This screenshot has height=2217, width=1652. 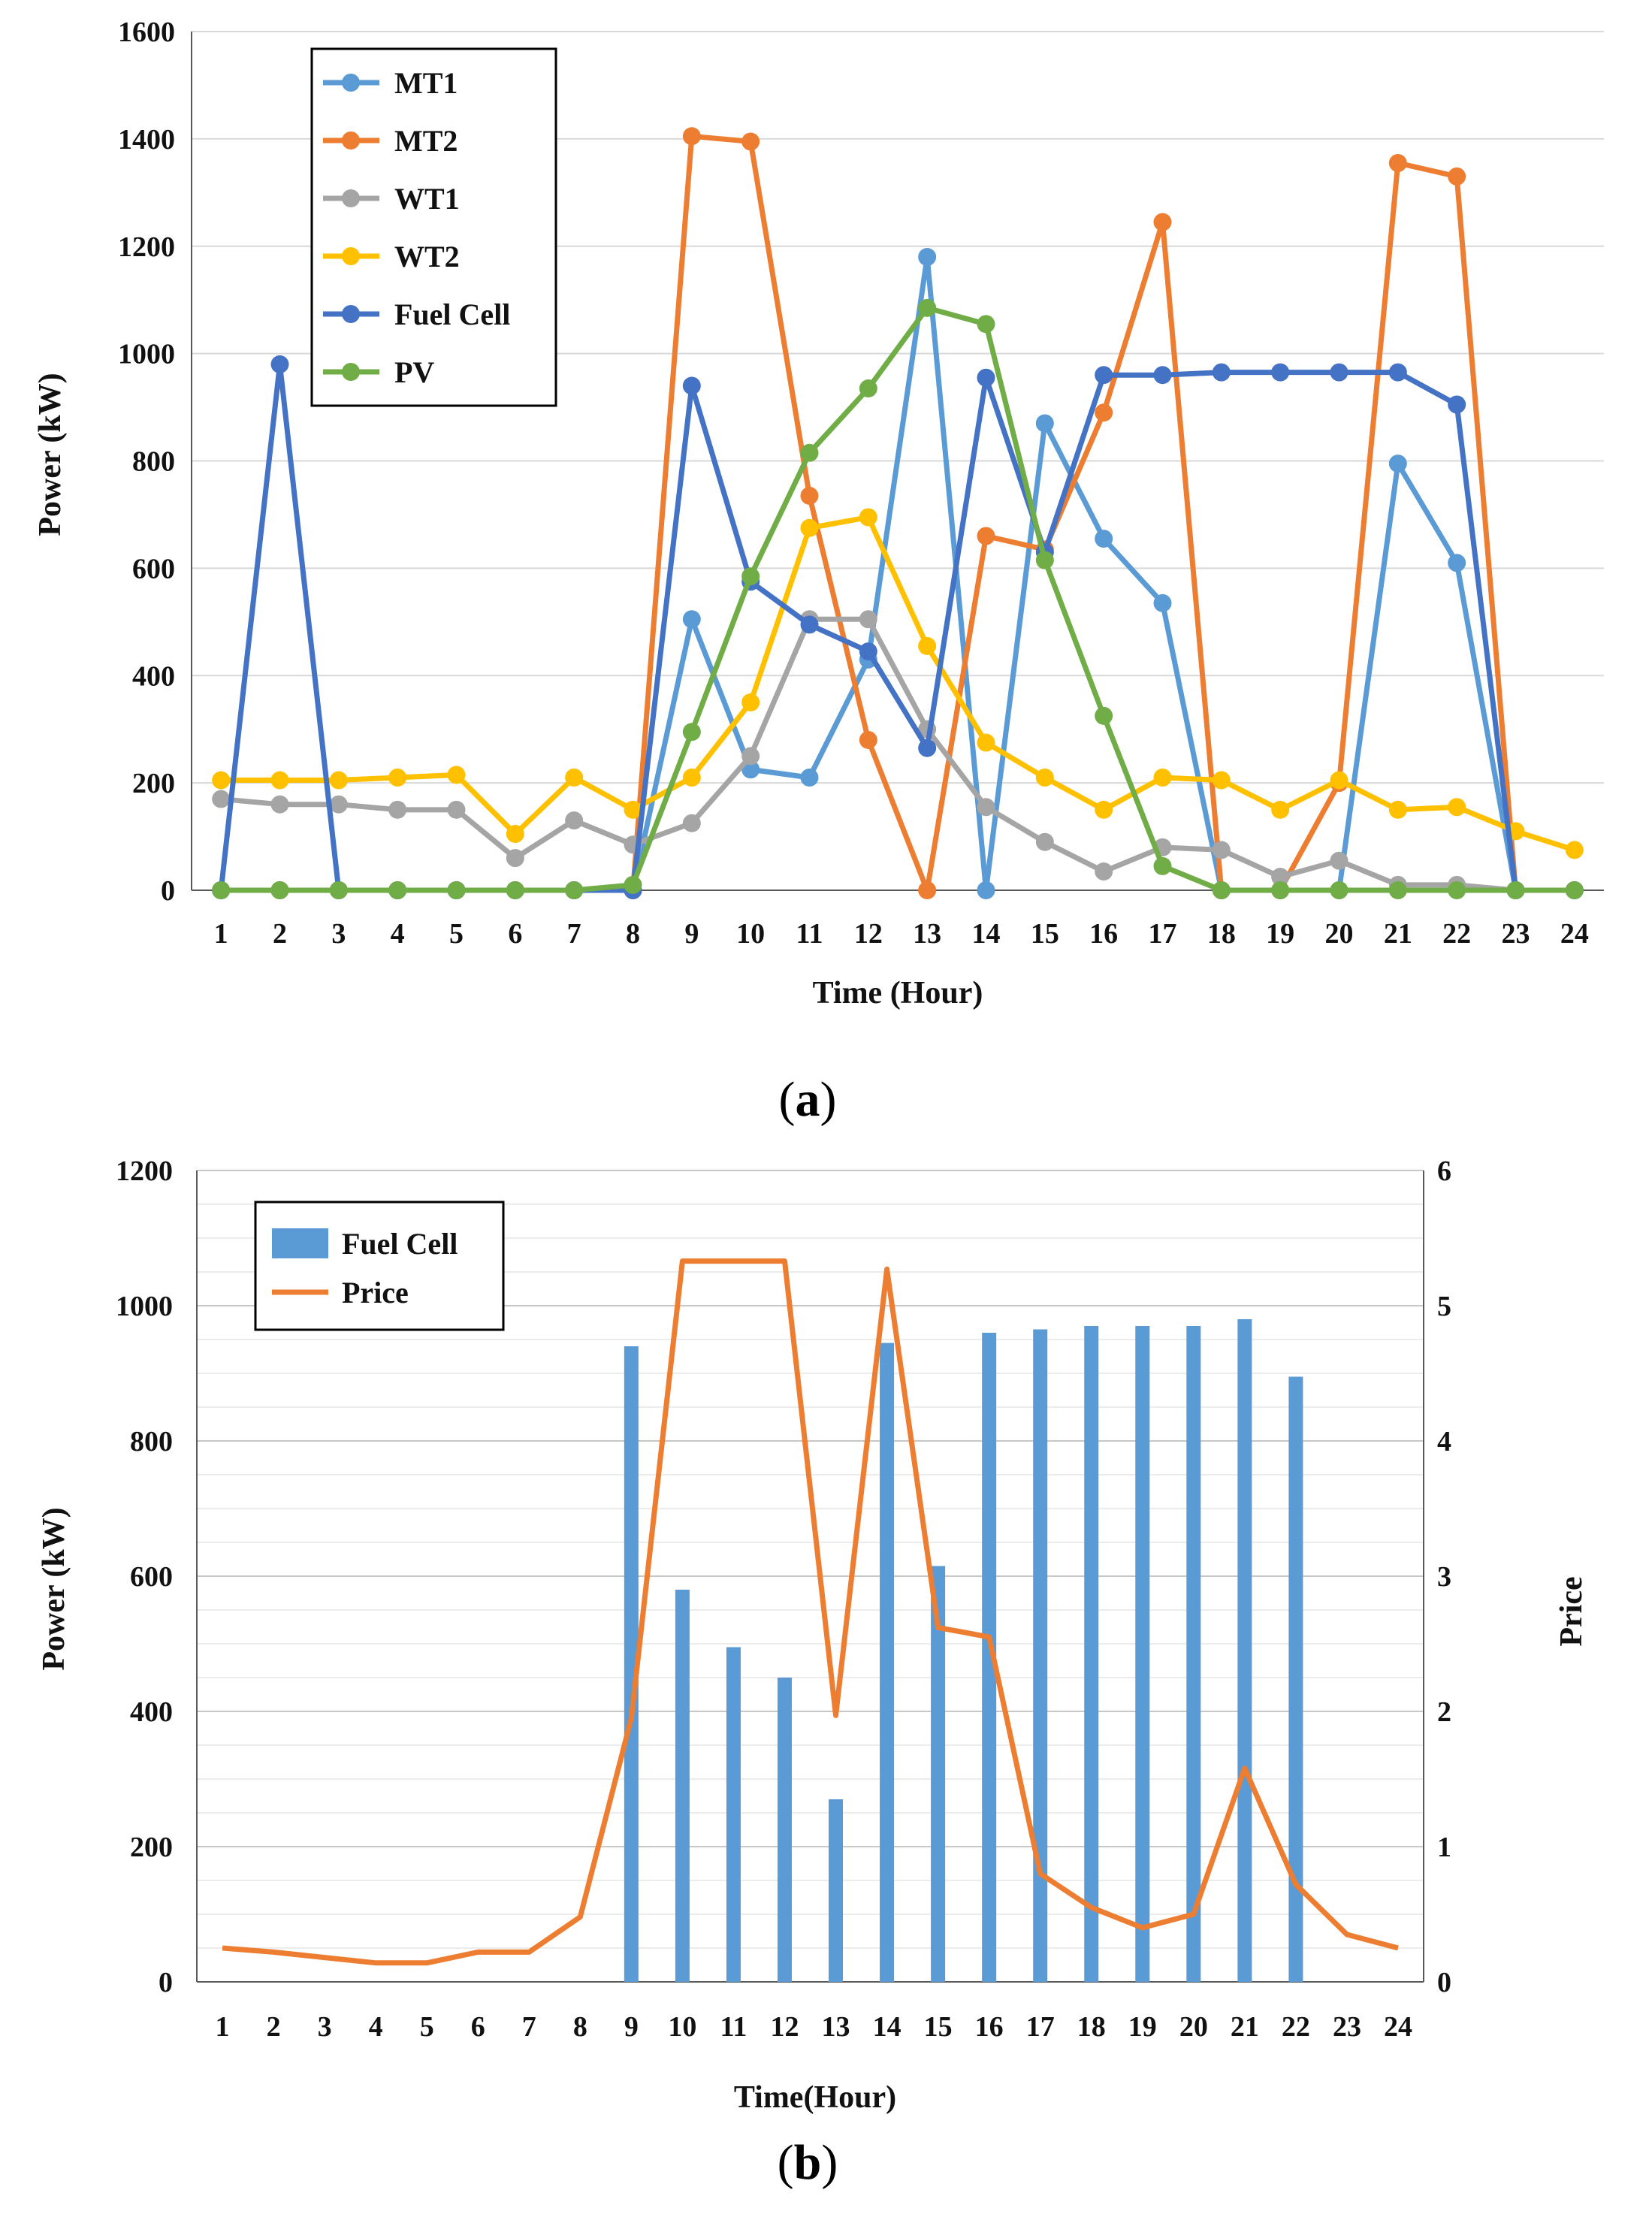 I want to click on chart-a-x-tick-label: 15, so click(x=1045, y=934).